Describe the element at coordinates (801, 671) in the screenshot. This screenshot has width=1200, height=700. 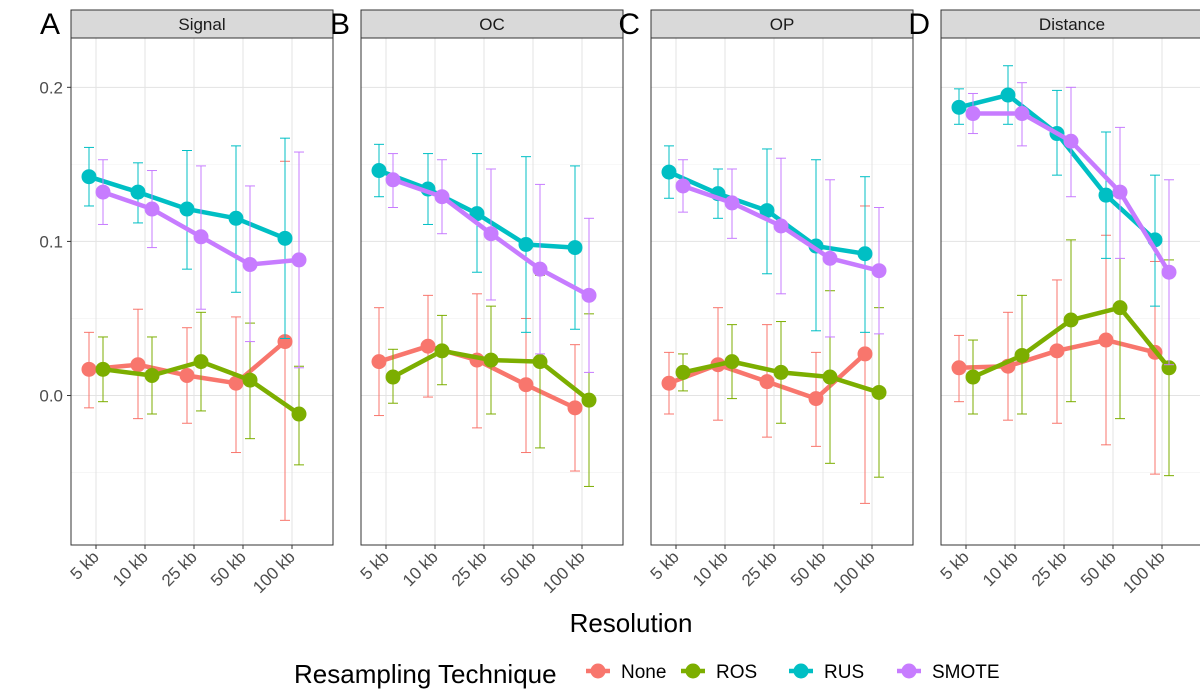
I see `legend-key-point` at that location.